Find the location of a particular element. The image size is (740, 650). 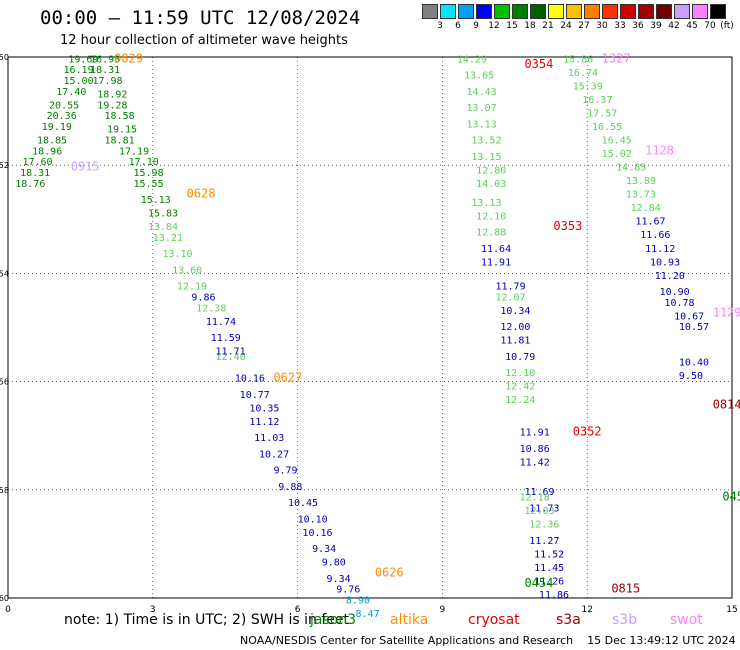

wave-height-value: 18.31 is located at coordinates (105, 70).